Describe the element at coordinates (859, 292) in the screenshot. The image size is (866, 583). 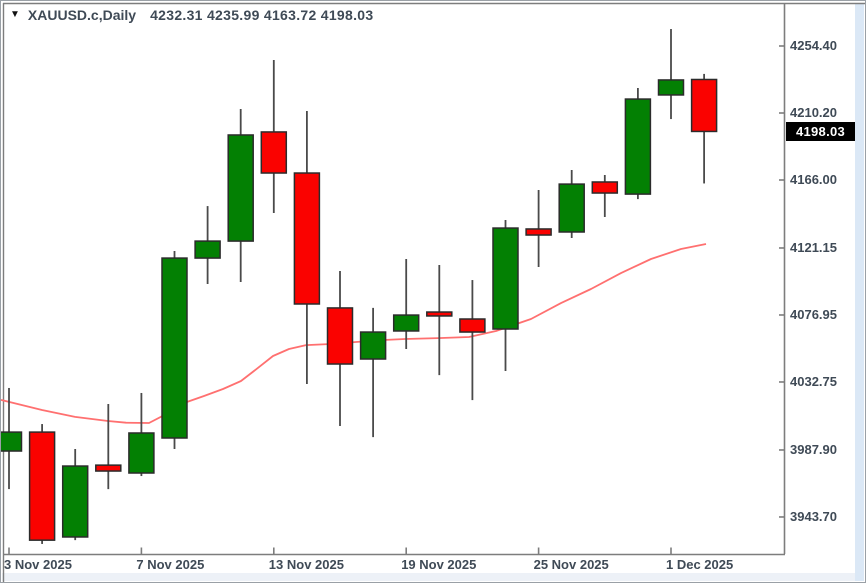
I see `window-edge-strip-right` at that location.